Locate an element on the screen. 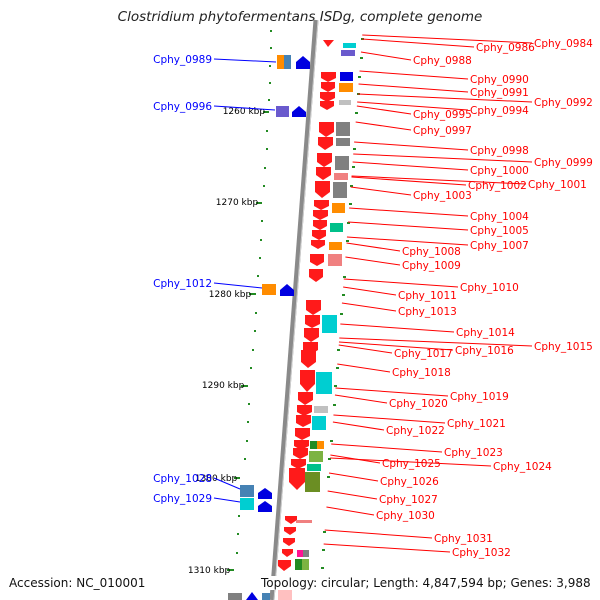 This screenshot has height=600, width=600. right-gene-label-cphy-1032: Cphy_1032 is located at coordinates (481, 553).